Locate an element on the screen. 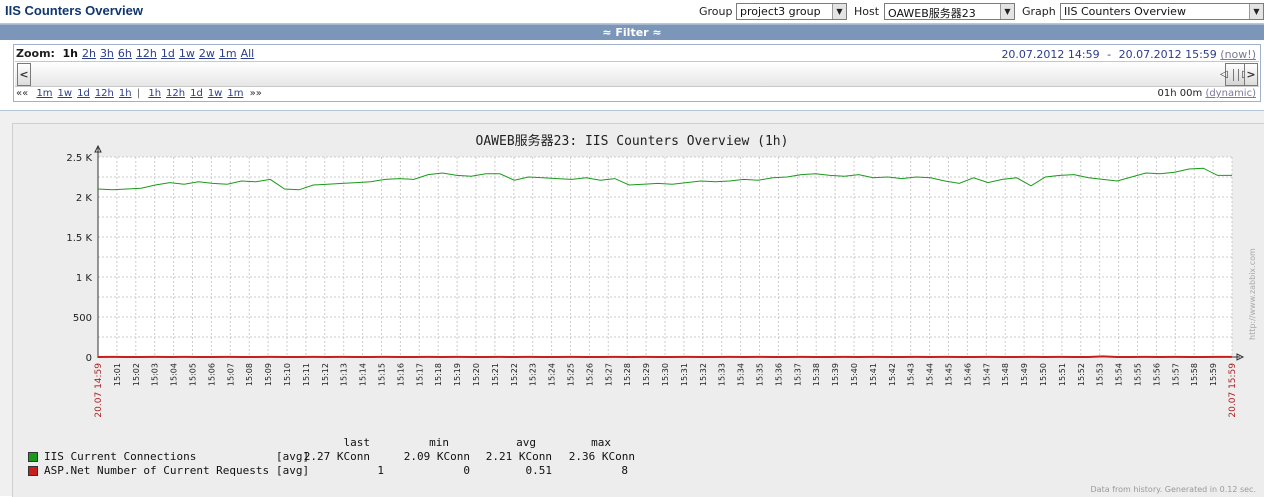 This screenshot has width=1264, height=497. x-tick-label: 15:39 is located at coordinates (835, 374).